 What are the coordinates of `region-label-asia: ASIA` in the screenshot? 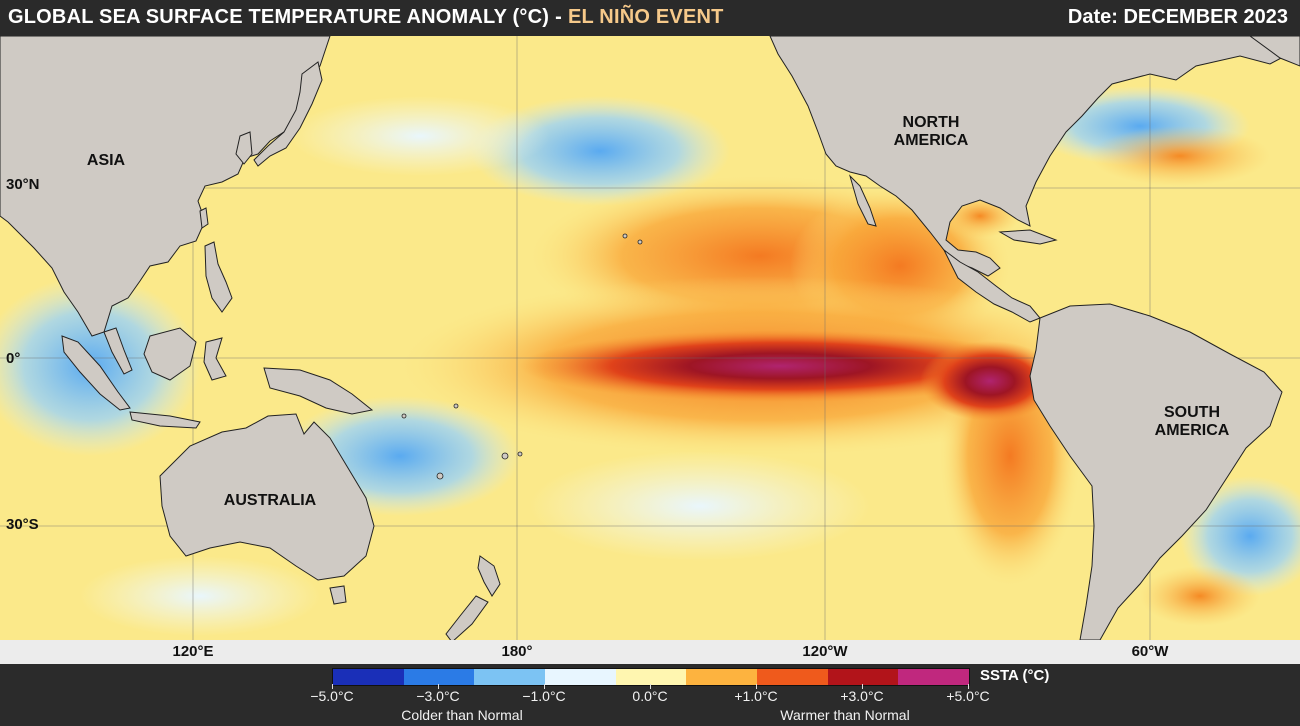 It's located at (106, 160).